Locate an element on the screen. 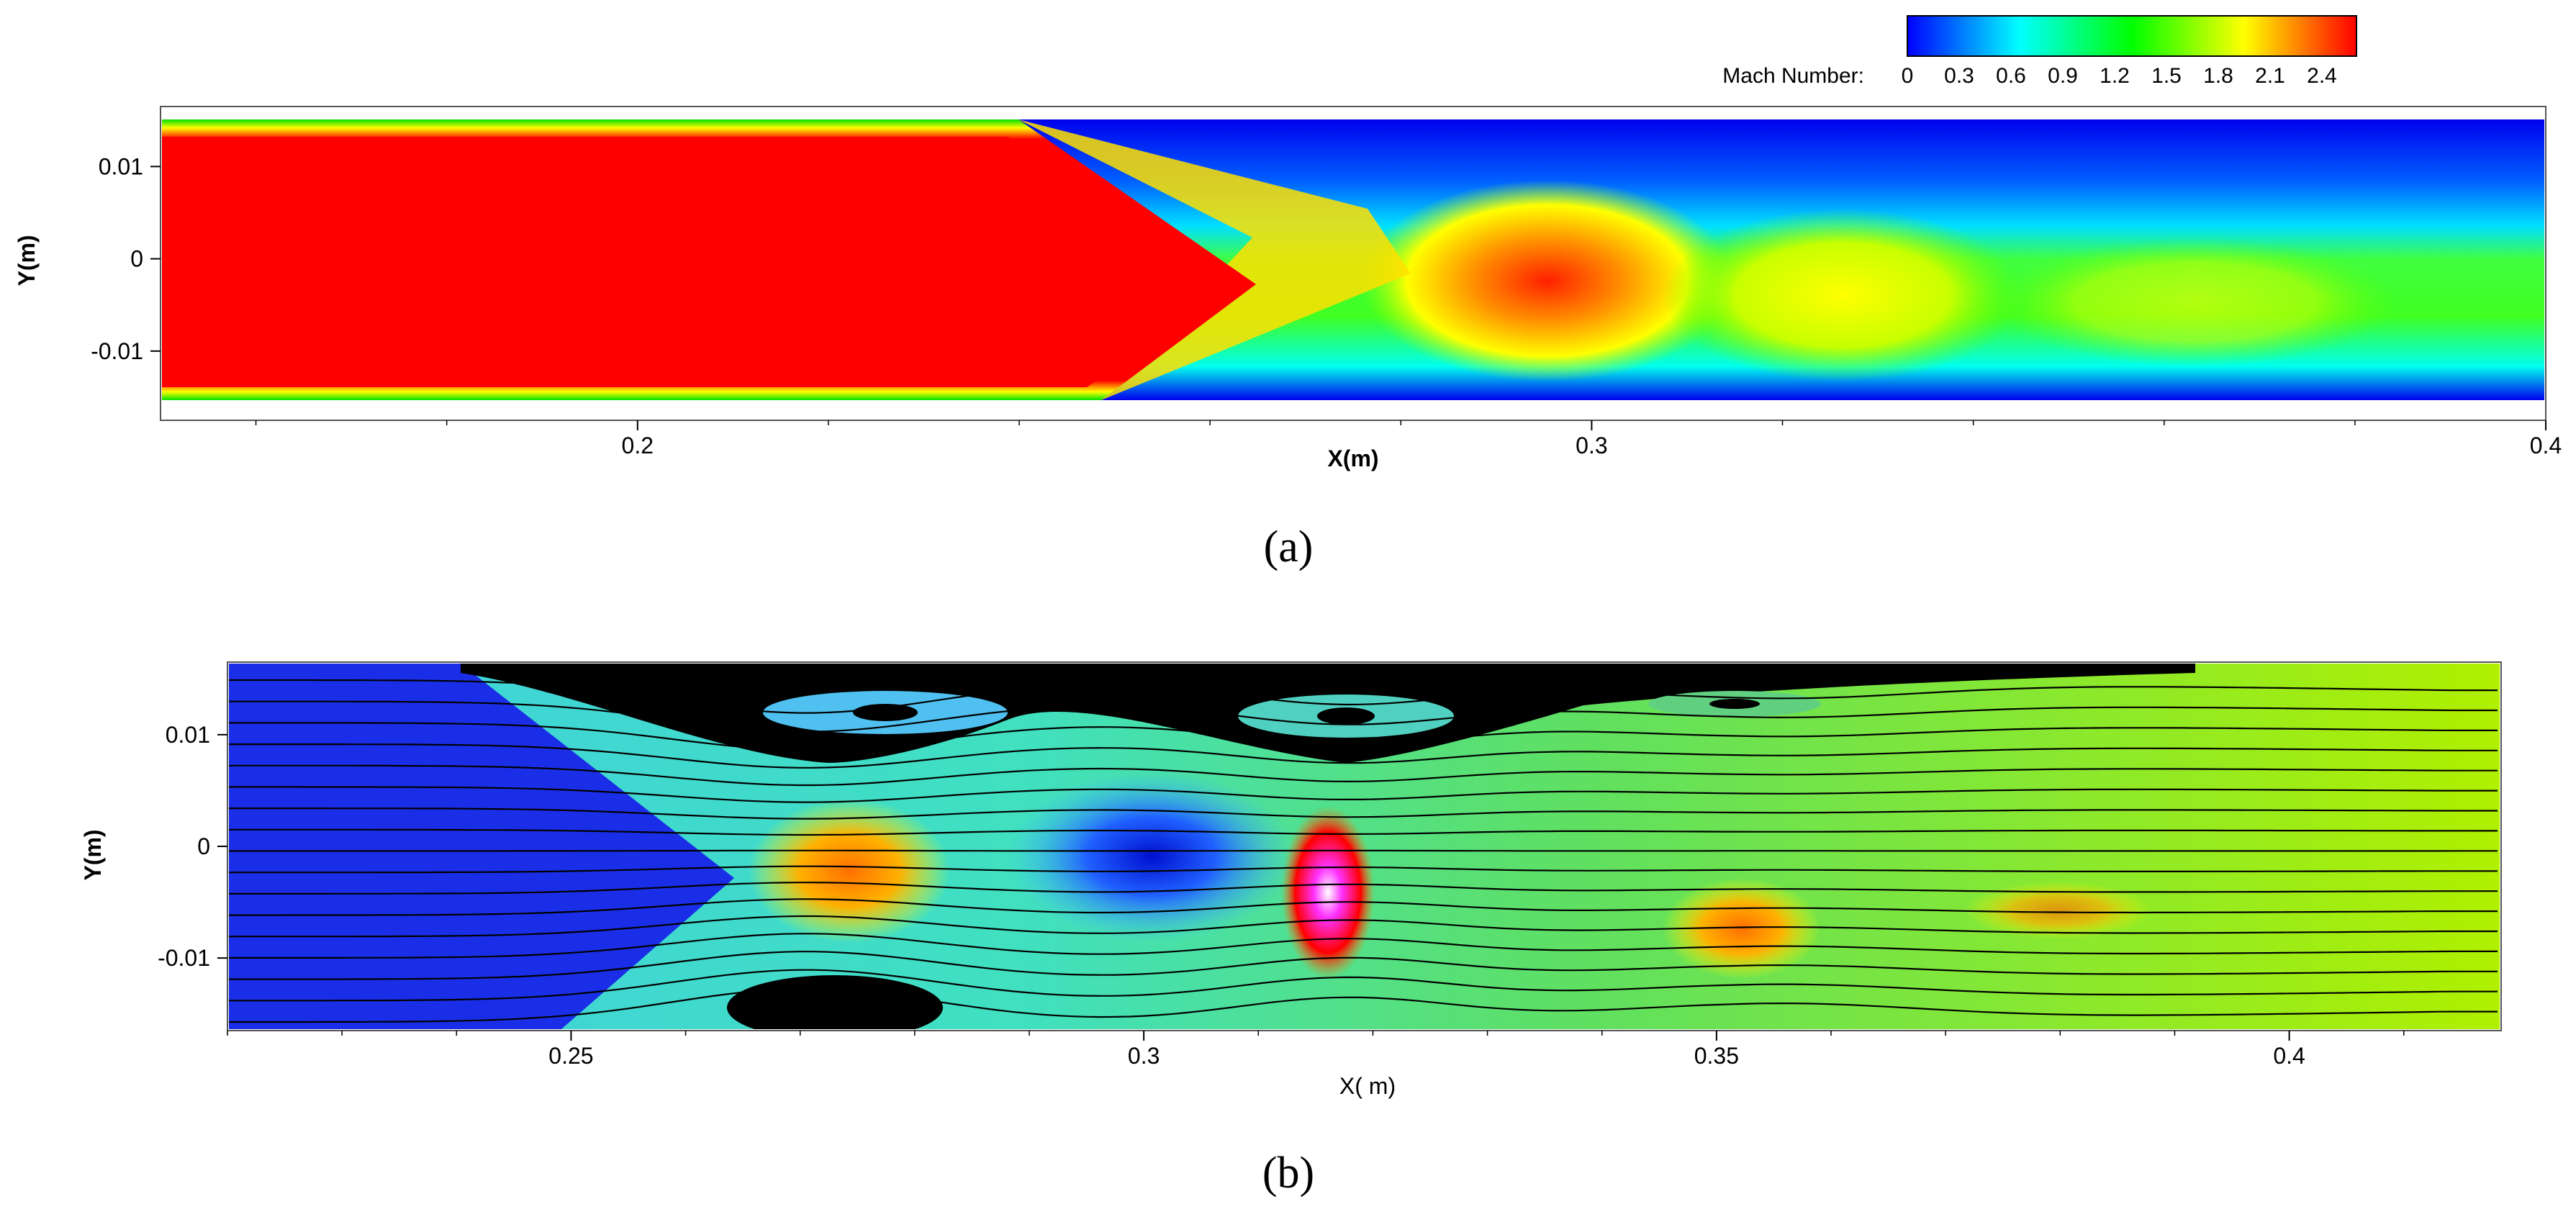 Image resolution: width=2576 pixels, height=1217 pixels. colorbar-tick-label: 1.5 is located at coordinates (2166, 76).